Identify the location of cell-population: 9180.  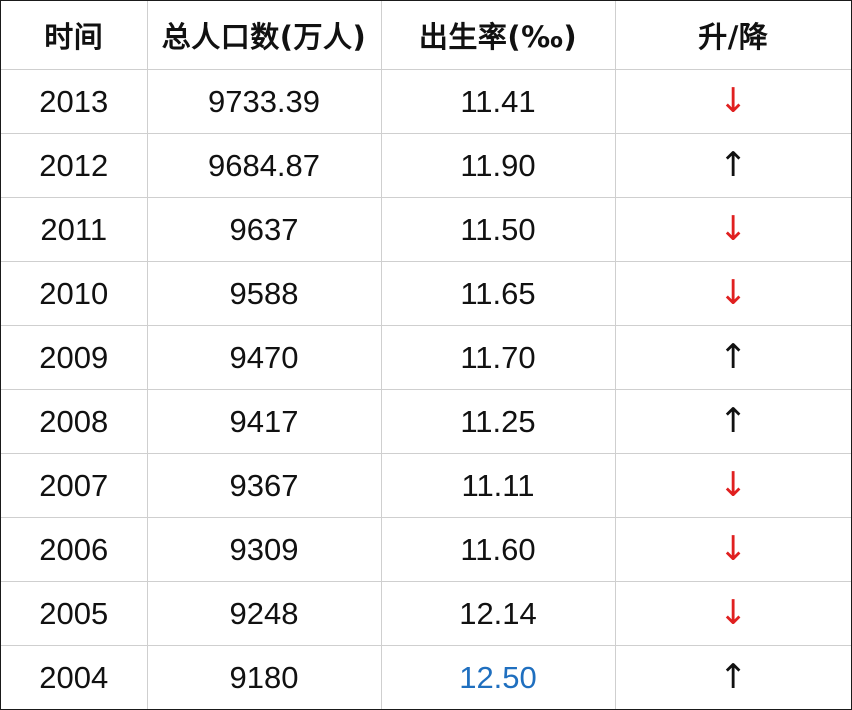
(264, 677).